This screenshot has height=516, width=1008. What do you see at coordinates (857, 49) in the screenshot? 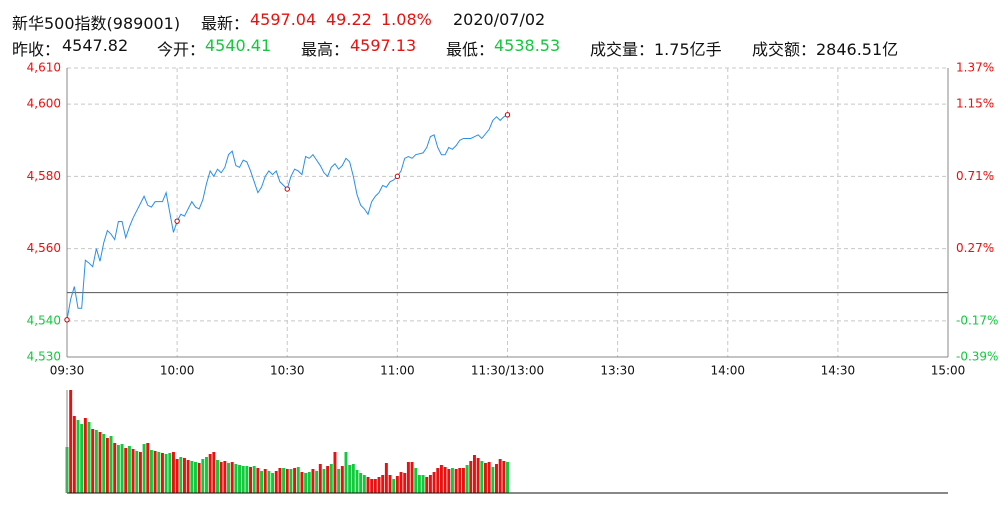
I see `amount: 2846.51亿` at bounding box center [857, 49].